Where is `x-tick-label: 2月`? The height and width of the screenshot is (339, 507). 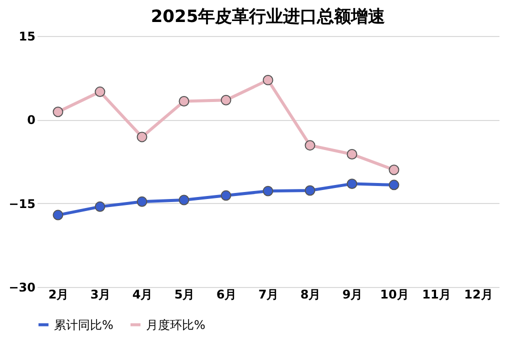 x-tick-label: 2月 is located at coordinates (58, 295).